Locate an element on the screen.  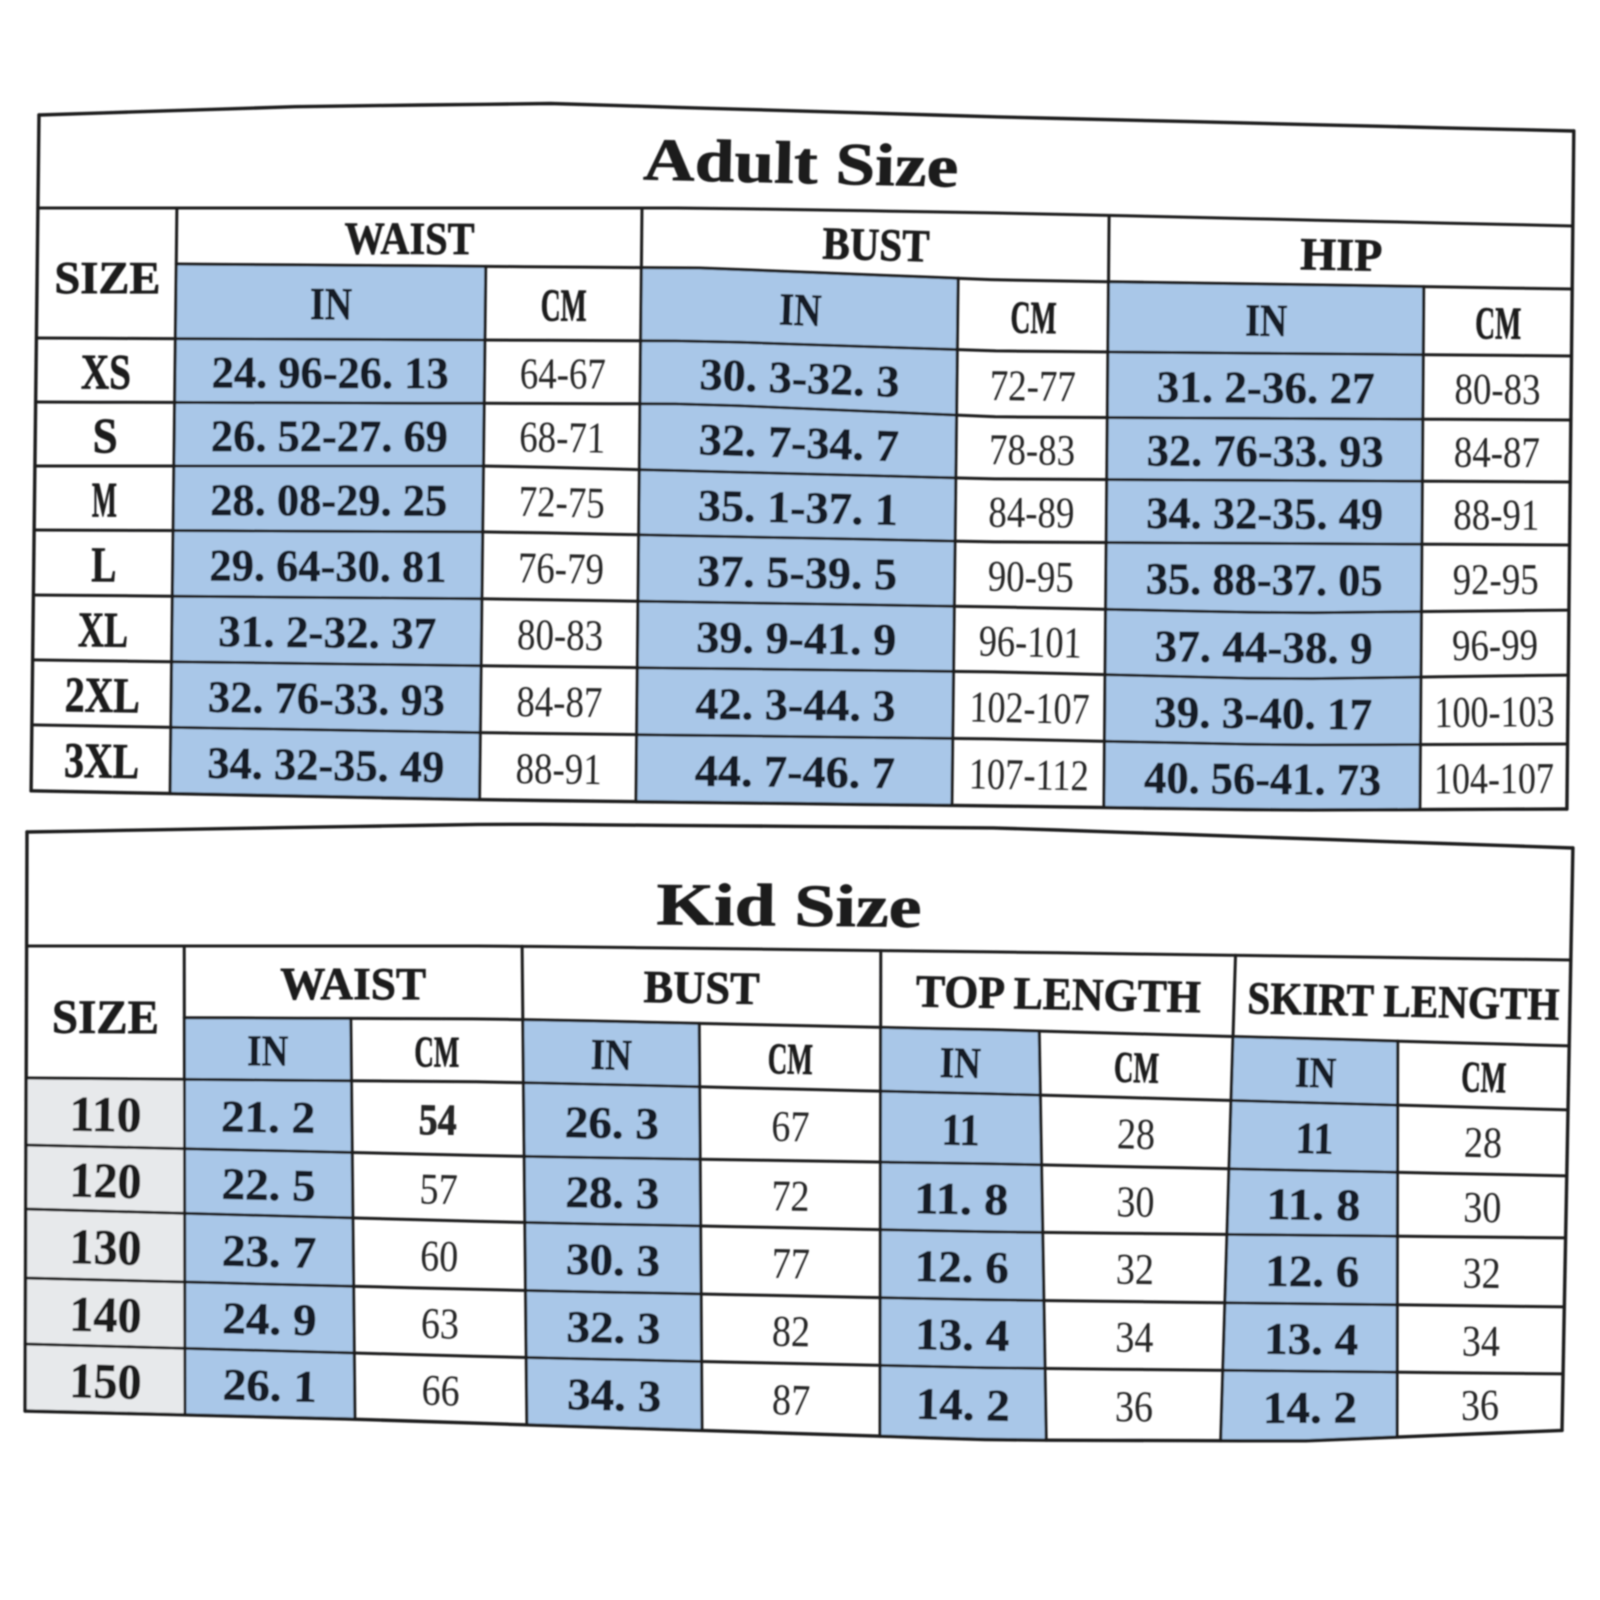
svg-text: HIP is located at coordinates (1341, 254).